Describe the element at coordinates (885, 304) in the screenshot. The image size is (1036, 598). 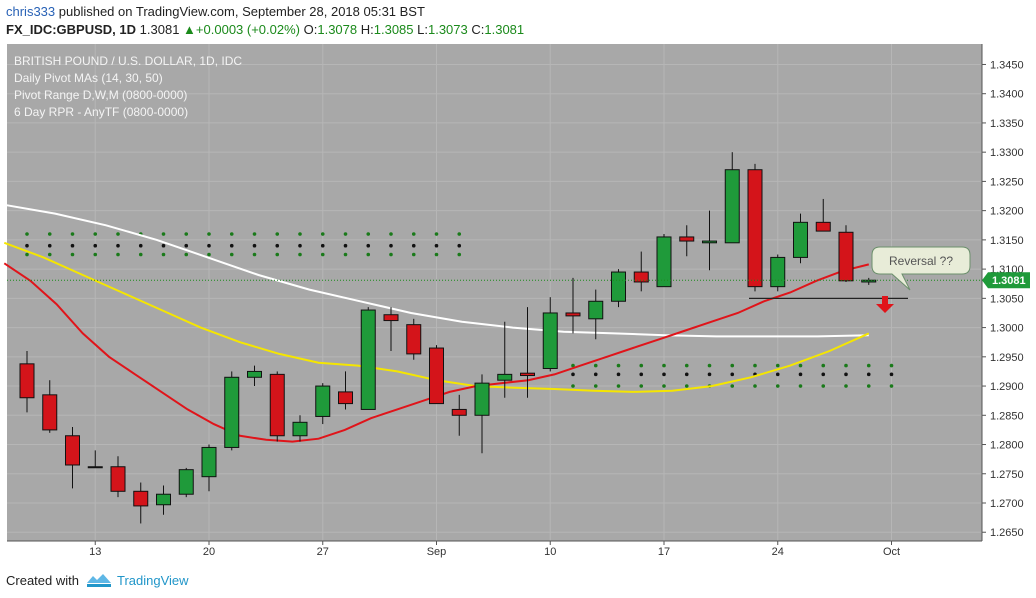
I see `down-arrow-icon` at that location.